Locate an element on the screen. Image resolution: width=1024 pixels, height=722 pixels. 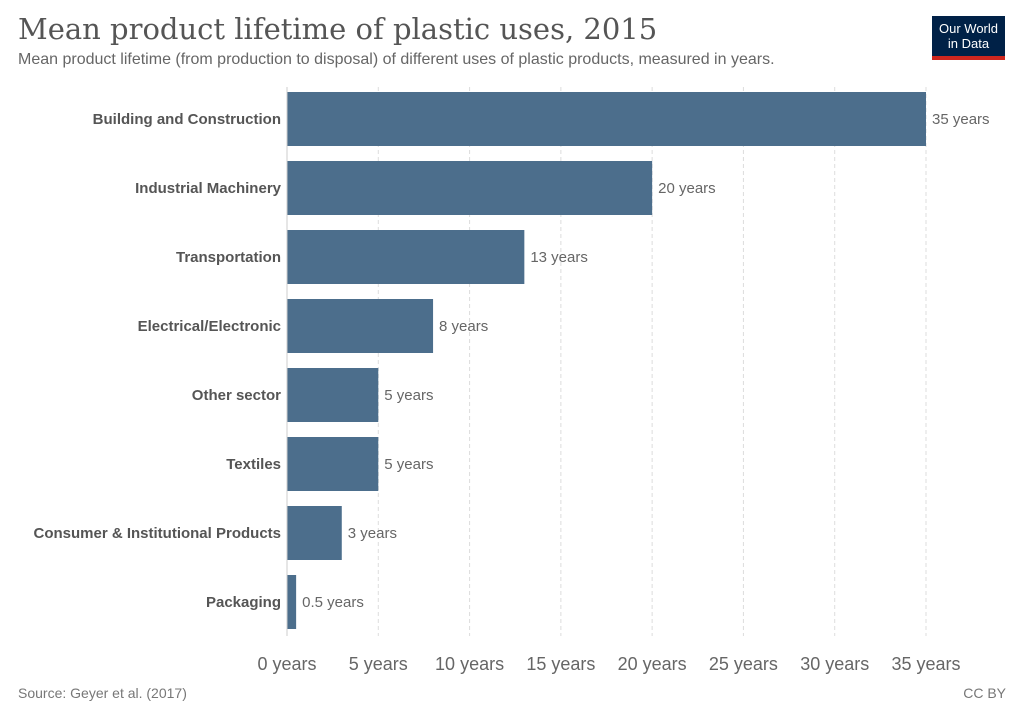
category-label: Building and Construction is located at coordinates (187, 119).